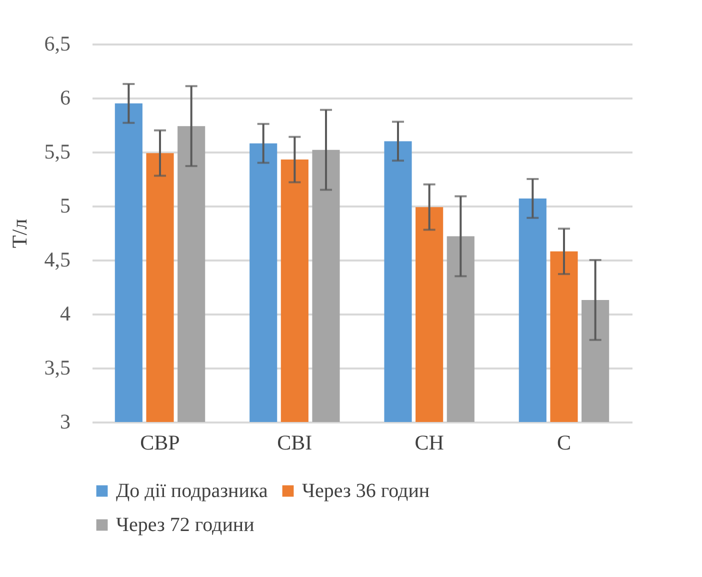 The image size is (702, 577). I want to click on x-tick-label: CBP, so click(160, 442).